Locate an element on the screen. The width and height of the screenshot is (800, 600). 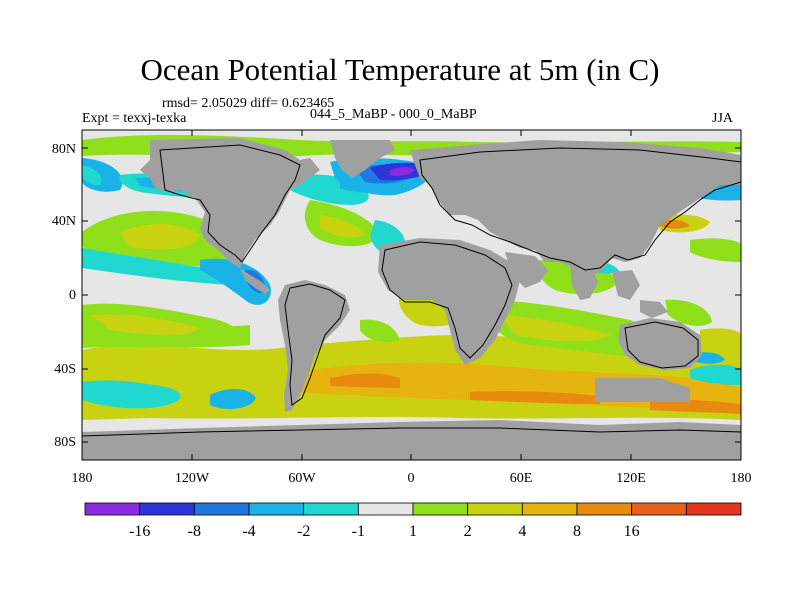
cold-patch-southwest is located at coordinates (131, 394).